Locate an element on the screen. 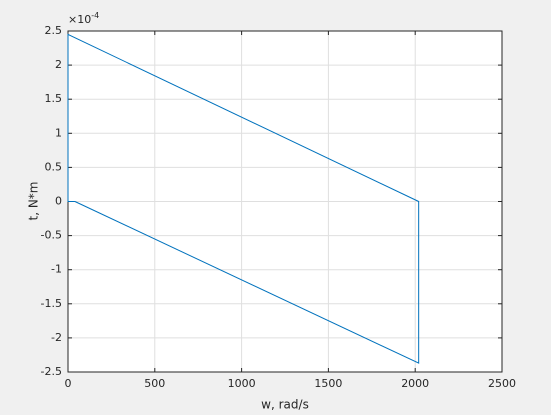 The height and width of the screenshot is (415, 551). multiplier-base: ×10 is located at coordinates (79, 19).